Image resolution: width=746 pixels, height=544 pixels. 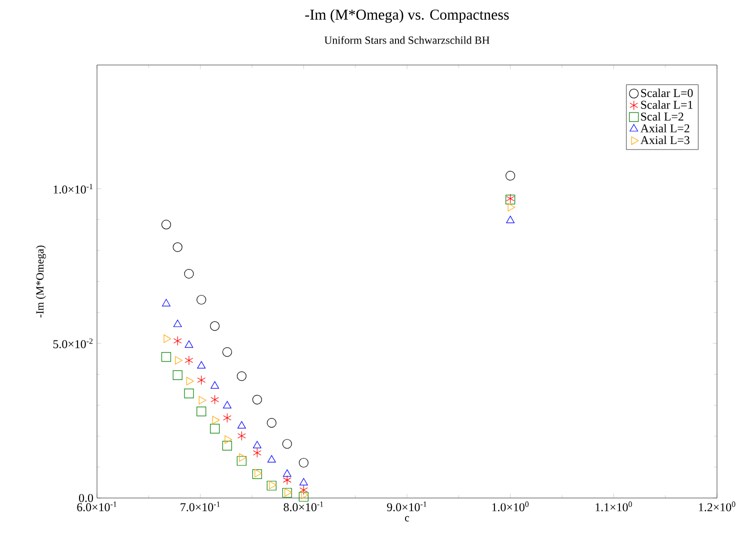 What do you see at coordinates (662, 116) in the screenshot?
I see `legend-label: Scal L=2` at bounding box center [662, 116].